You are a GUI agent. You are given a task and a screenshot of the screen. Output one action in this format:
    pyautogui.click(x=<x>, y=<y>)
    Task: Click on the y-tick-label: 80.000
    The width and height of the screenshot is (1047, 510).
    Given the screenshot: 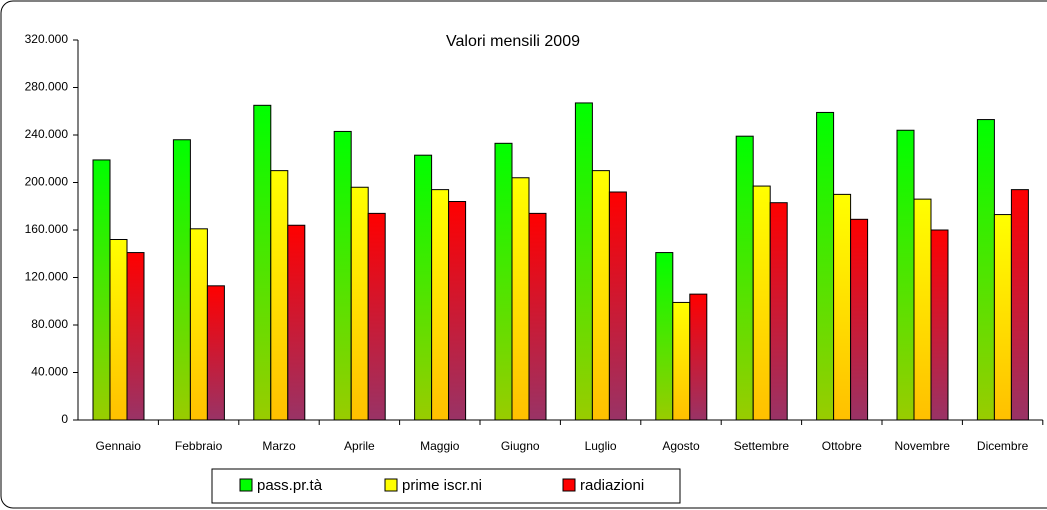 What is the action you would take?
    pyautogui.click(x=49, y=324)
    